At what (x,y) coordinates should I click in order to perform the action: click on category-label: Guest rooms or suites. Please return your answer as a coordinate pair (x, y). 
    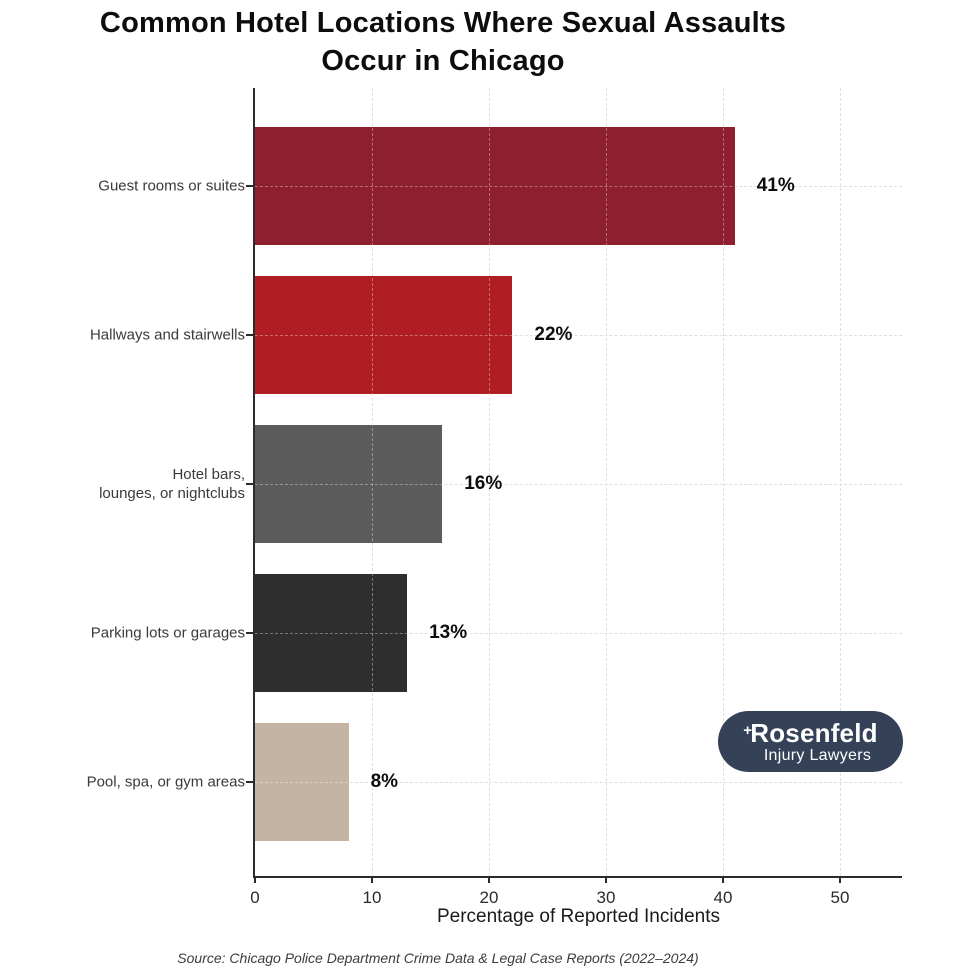
    Looking at the image, I should click on (122, 186).